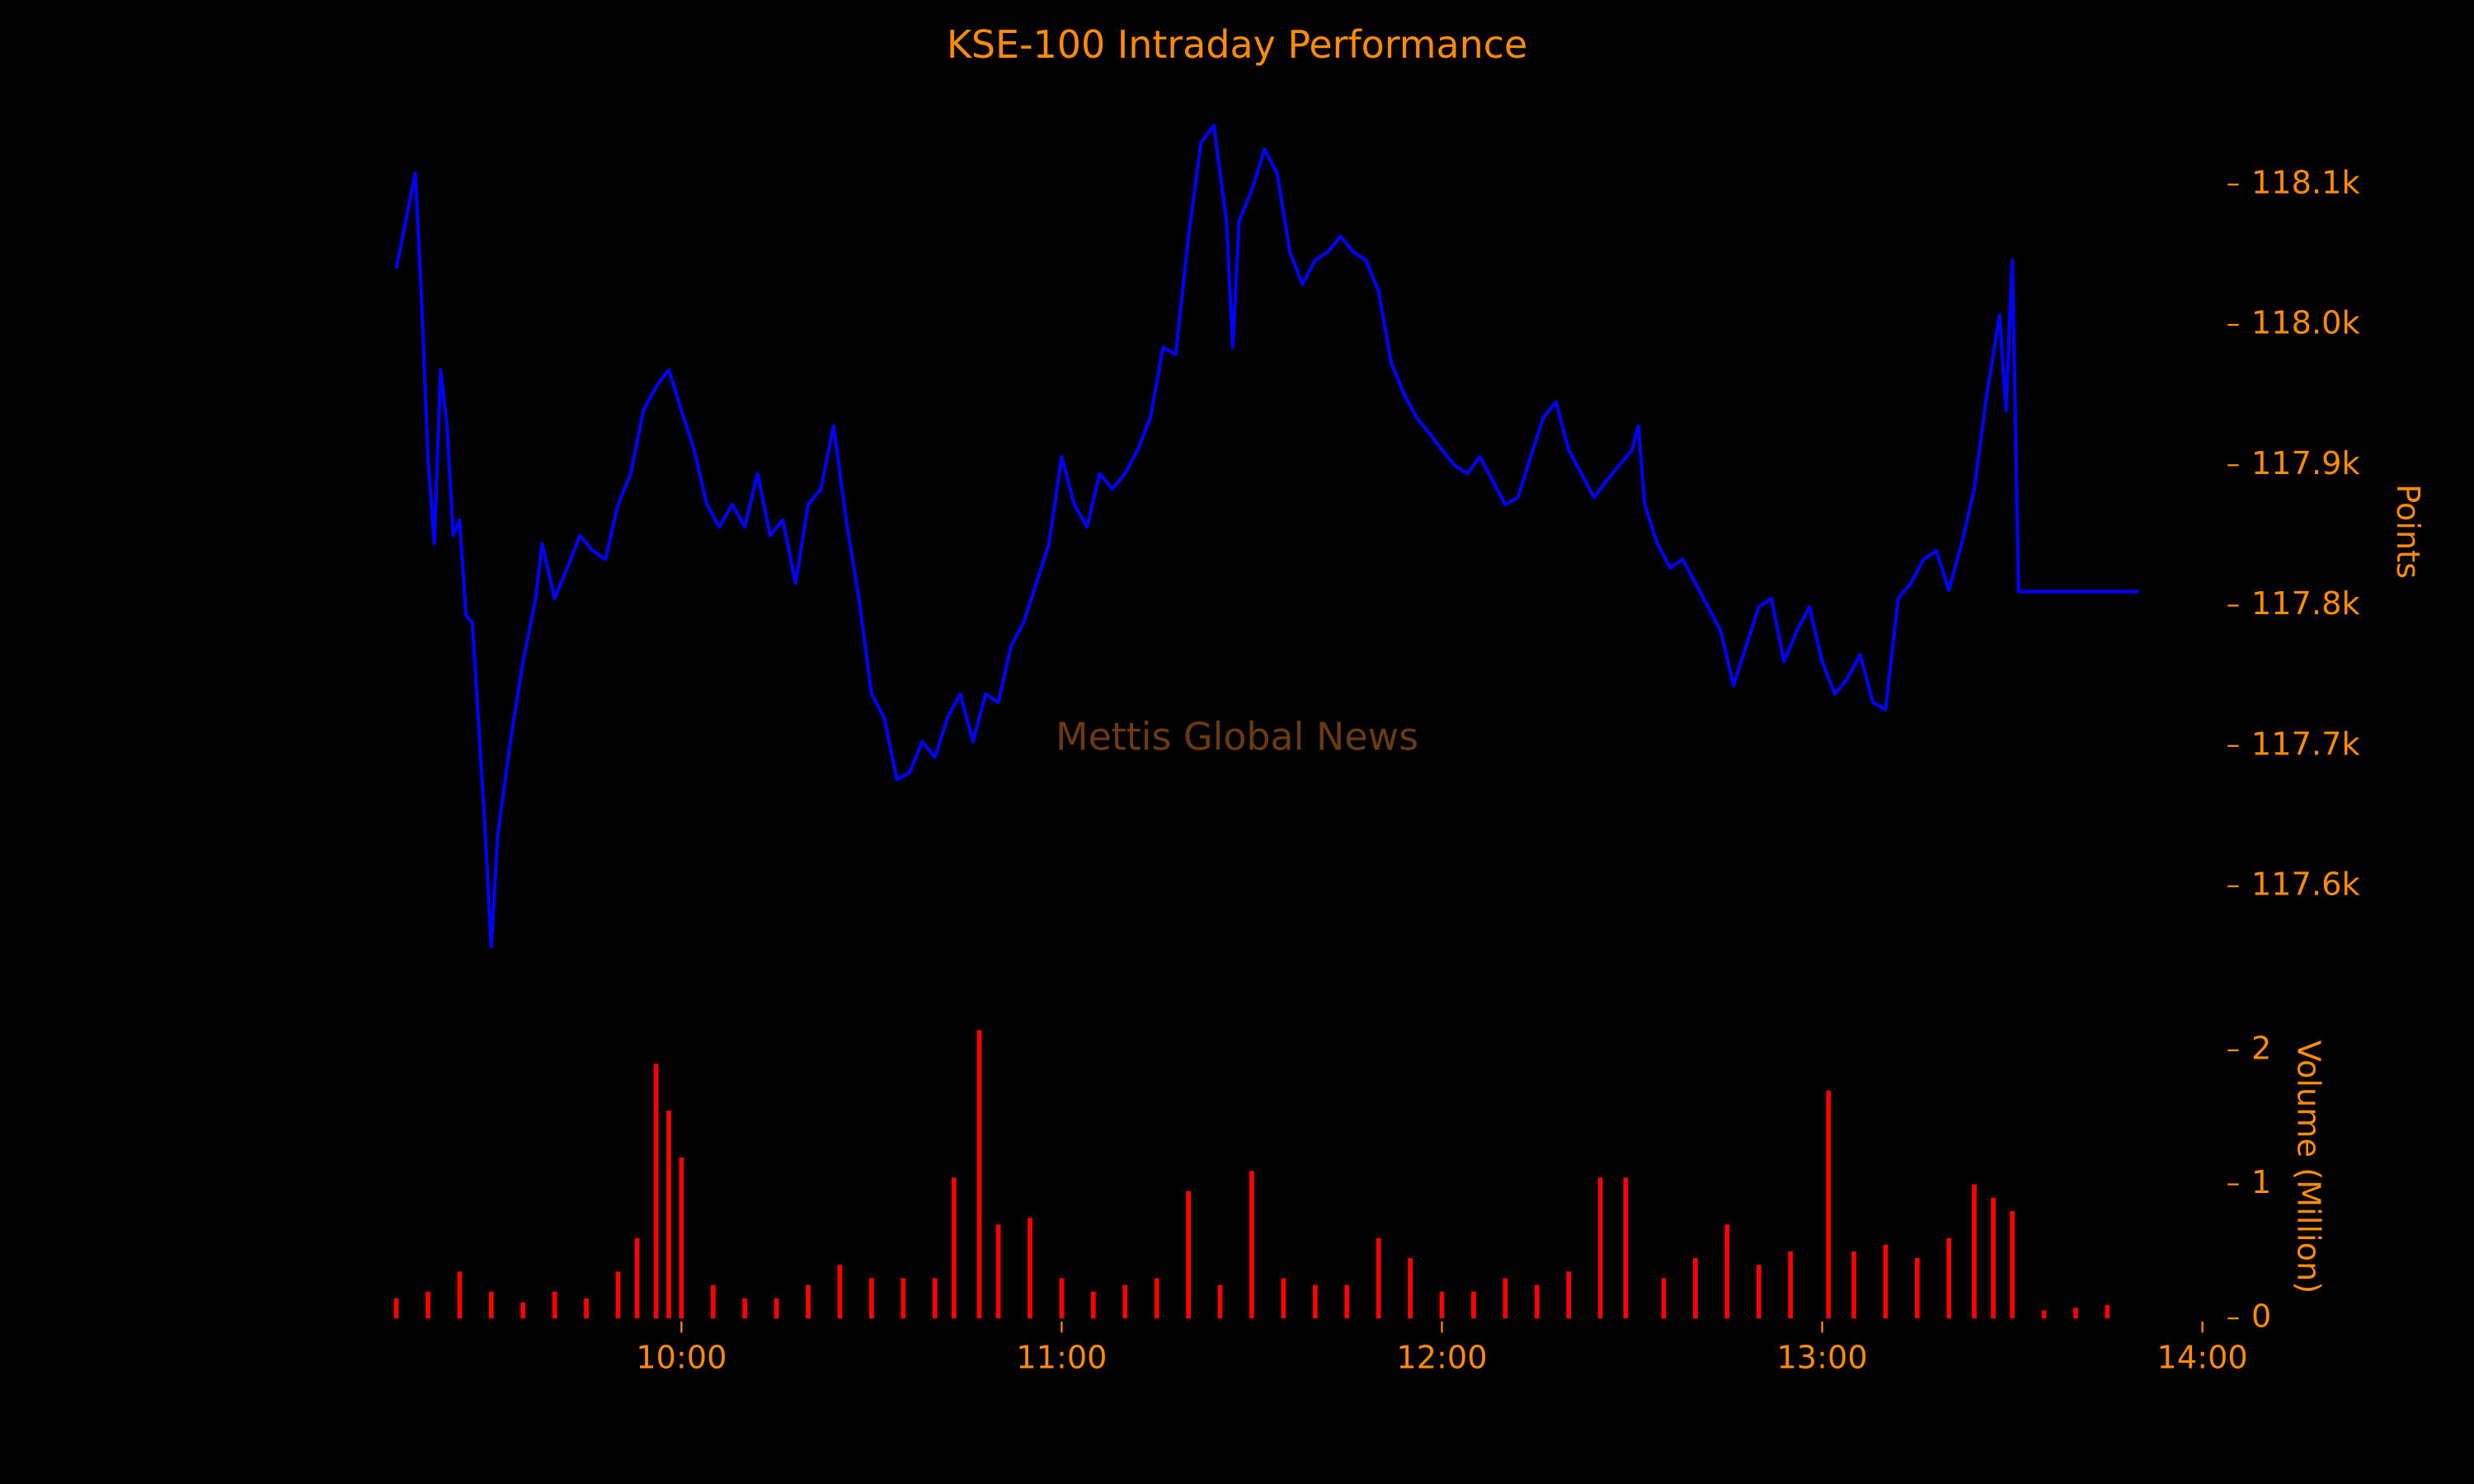 This screenshot has height=1484, width=2474. What do you see at coordinates (1237, 44) in the screenshot?
I see `chart-title: KSE-100 Intraday Performance` at bounding box center [1237, 44].